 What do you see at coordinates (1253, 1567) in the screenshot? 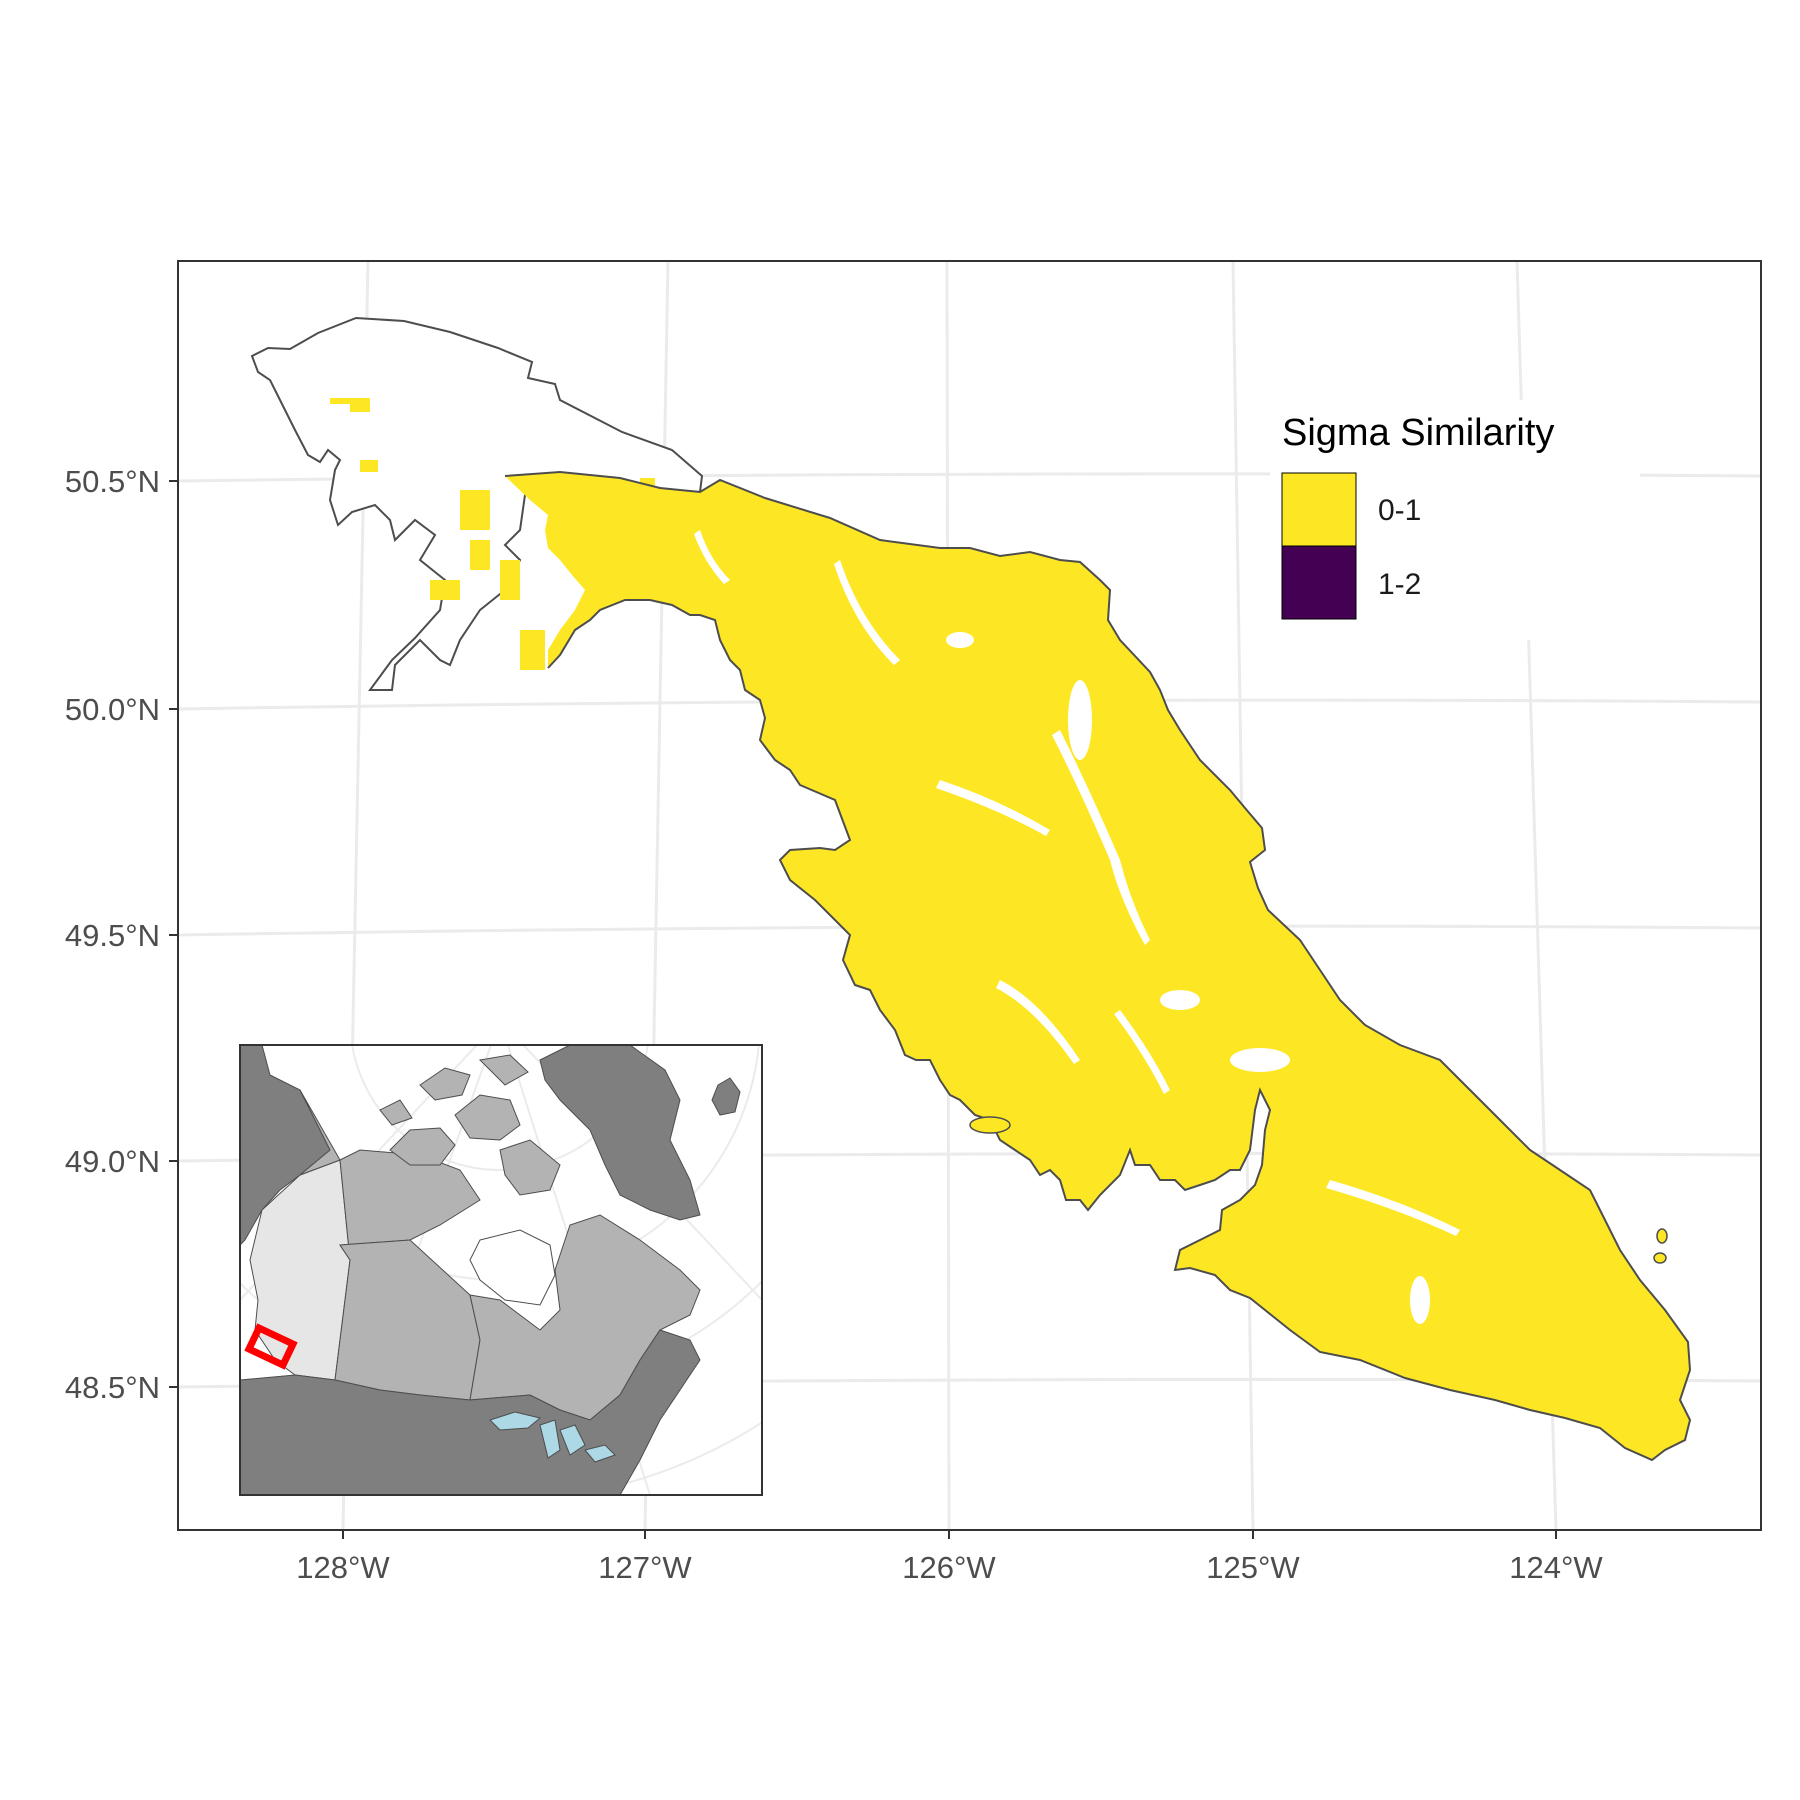
I see `x-tick-label: 125°W` at bounding box center [1253, 1567].